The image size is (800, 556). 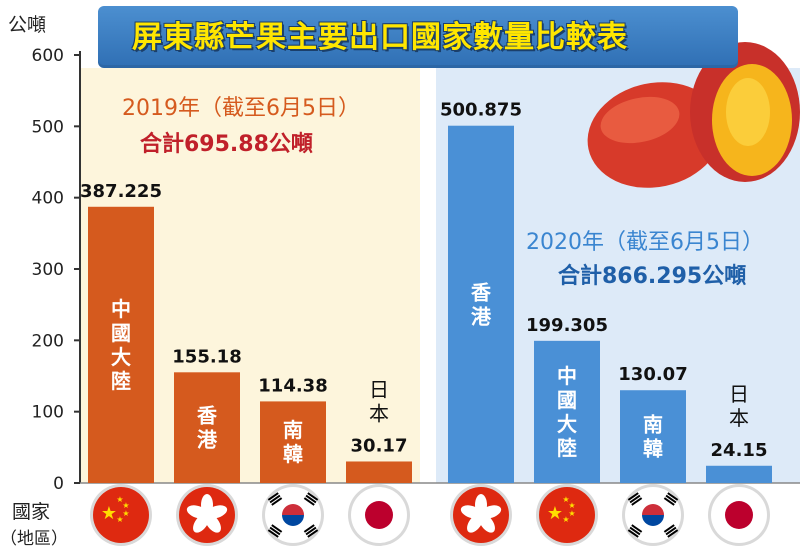 I want to click on x-axis-unit: 國家, so click(x=31, y=512).